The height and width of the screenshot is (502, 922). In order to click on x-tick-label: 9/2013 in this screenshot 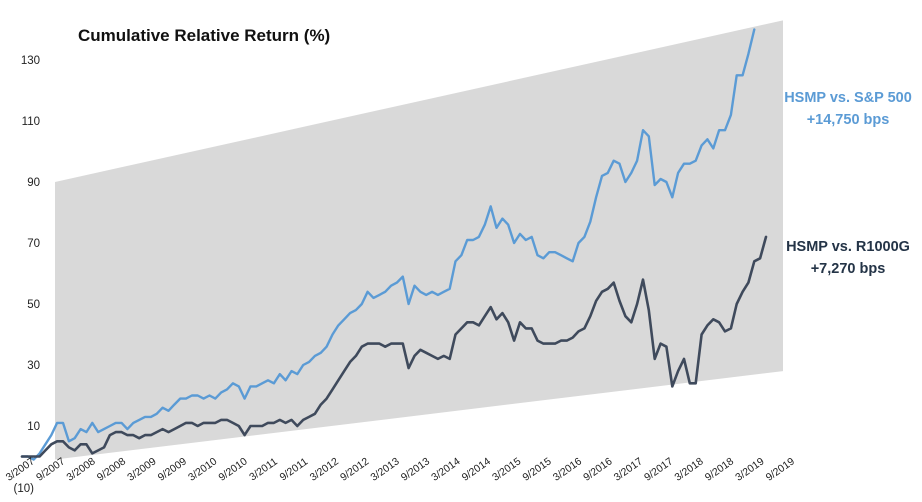, I will do `click(415, 469)`.